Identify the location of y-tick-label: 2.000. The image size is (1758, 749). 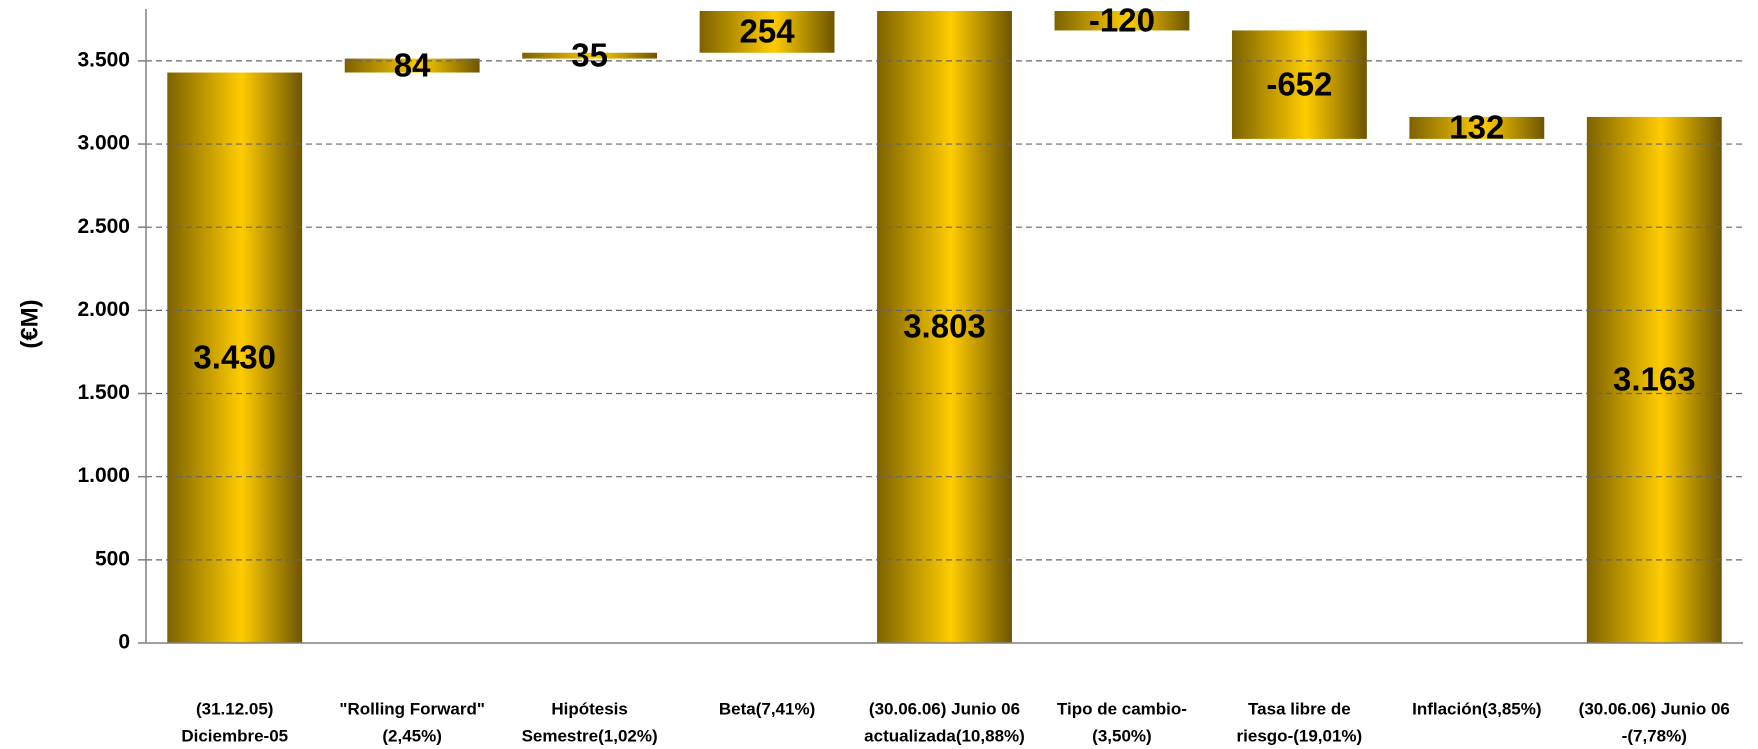
(103, 309).